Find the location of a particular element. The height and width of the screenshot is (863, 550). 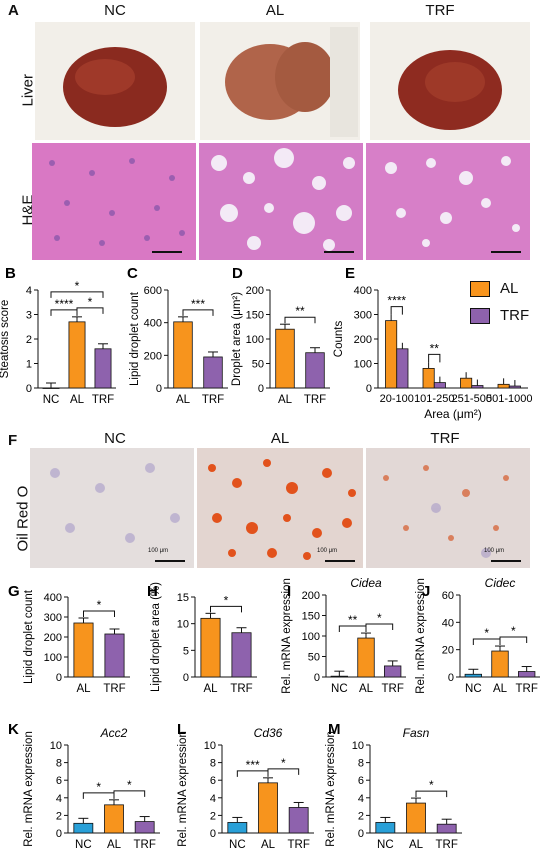

liver-photo-al is located at coordinates (280, 81).